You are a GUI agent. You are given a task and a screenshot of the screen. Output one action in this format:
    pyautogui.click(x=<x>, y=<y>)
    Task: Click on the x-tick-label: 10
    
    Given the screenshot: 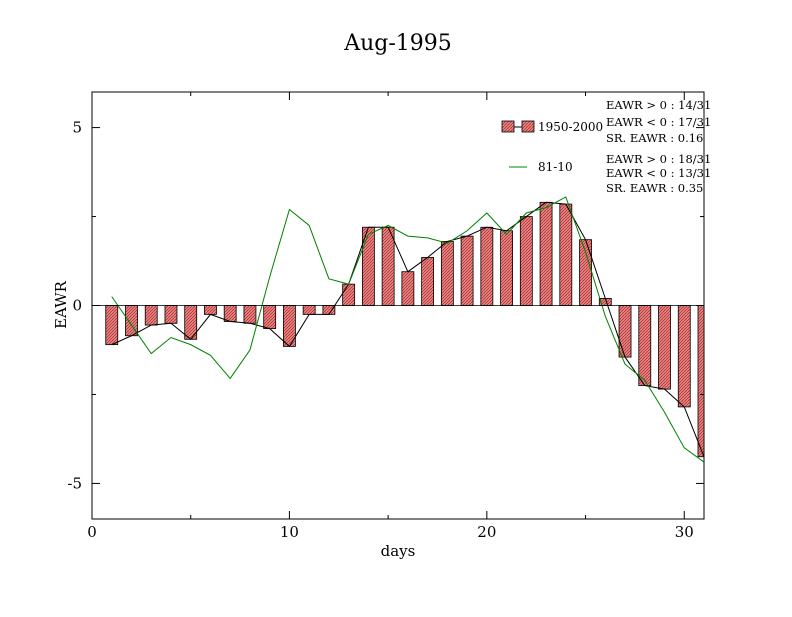 What is the action you would take?
    pyautogui.click(x=289, y=532)
    